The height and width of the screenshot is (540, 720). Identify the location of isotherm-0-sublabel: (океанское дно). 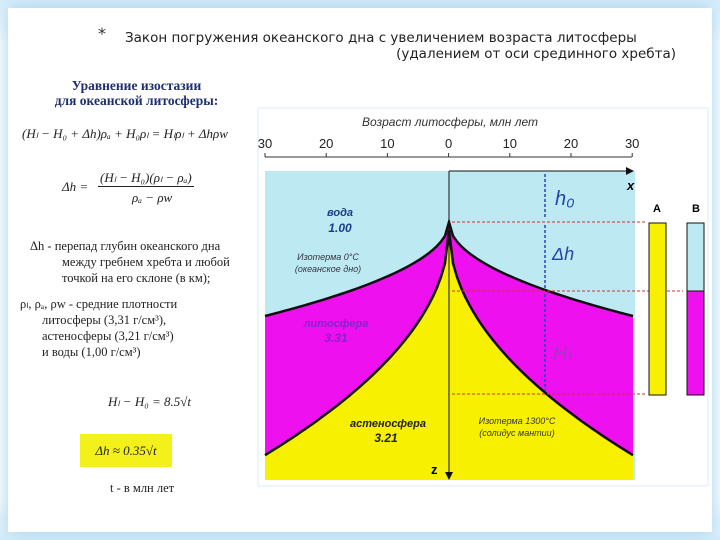
(328, 269).